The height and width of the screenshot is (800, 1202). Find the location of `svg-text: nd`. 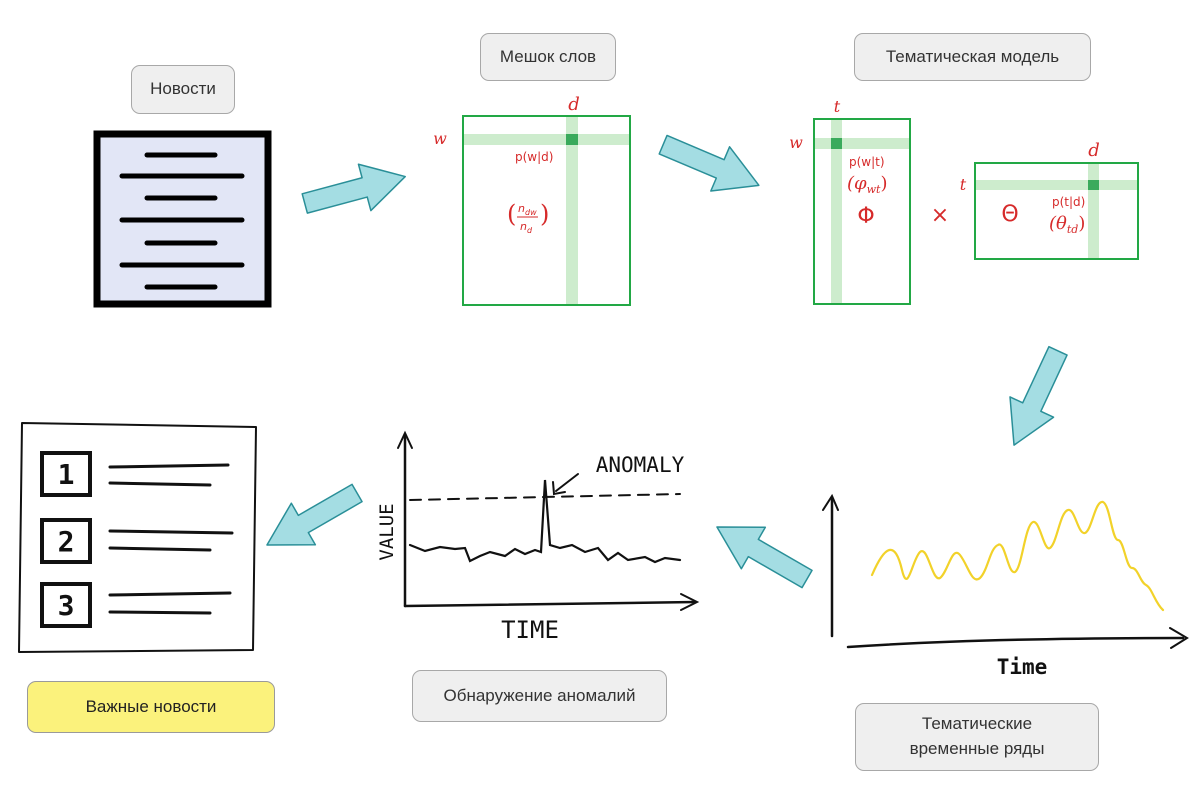

svg-text: nd is located at coordinates (526, 227).